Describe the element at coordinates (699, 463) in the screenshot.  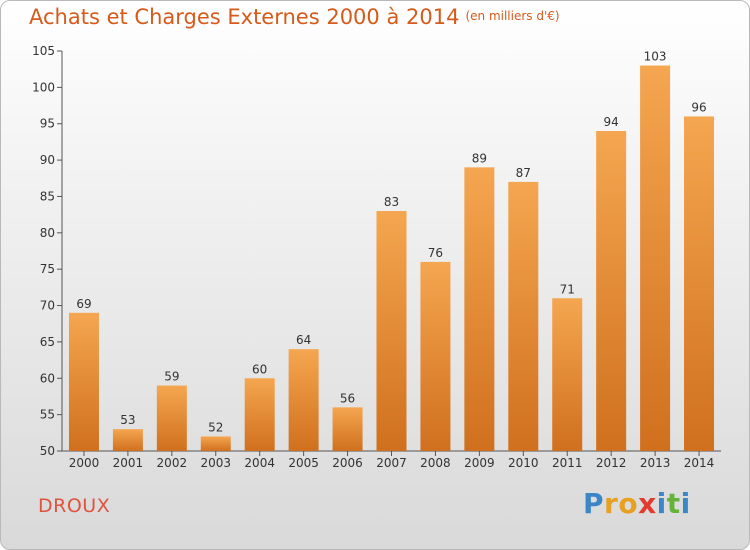
I see `x-tick-label: 2014` at that location.